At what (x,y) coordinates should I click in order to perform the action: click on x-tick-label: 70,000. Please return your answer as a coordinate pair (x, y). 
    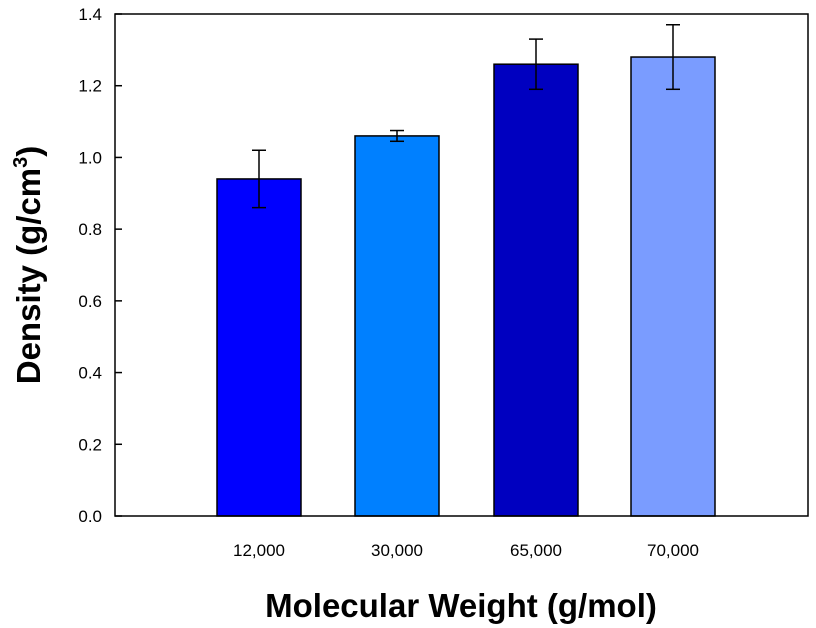
    Looking at the image, I should click on (673, 550).